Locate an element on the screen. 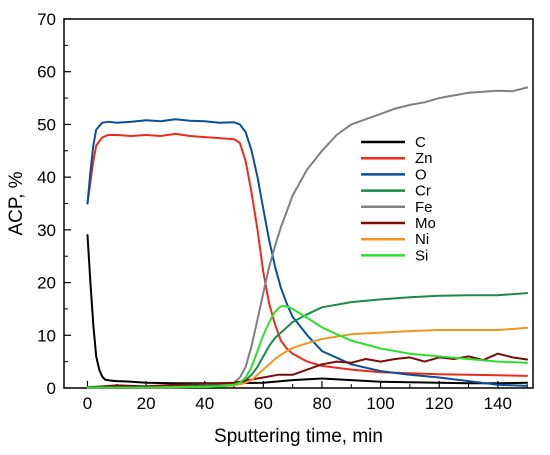  legend-label-zn: Zn is located at coordinates (424, 158).